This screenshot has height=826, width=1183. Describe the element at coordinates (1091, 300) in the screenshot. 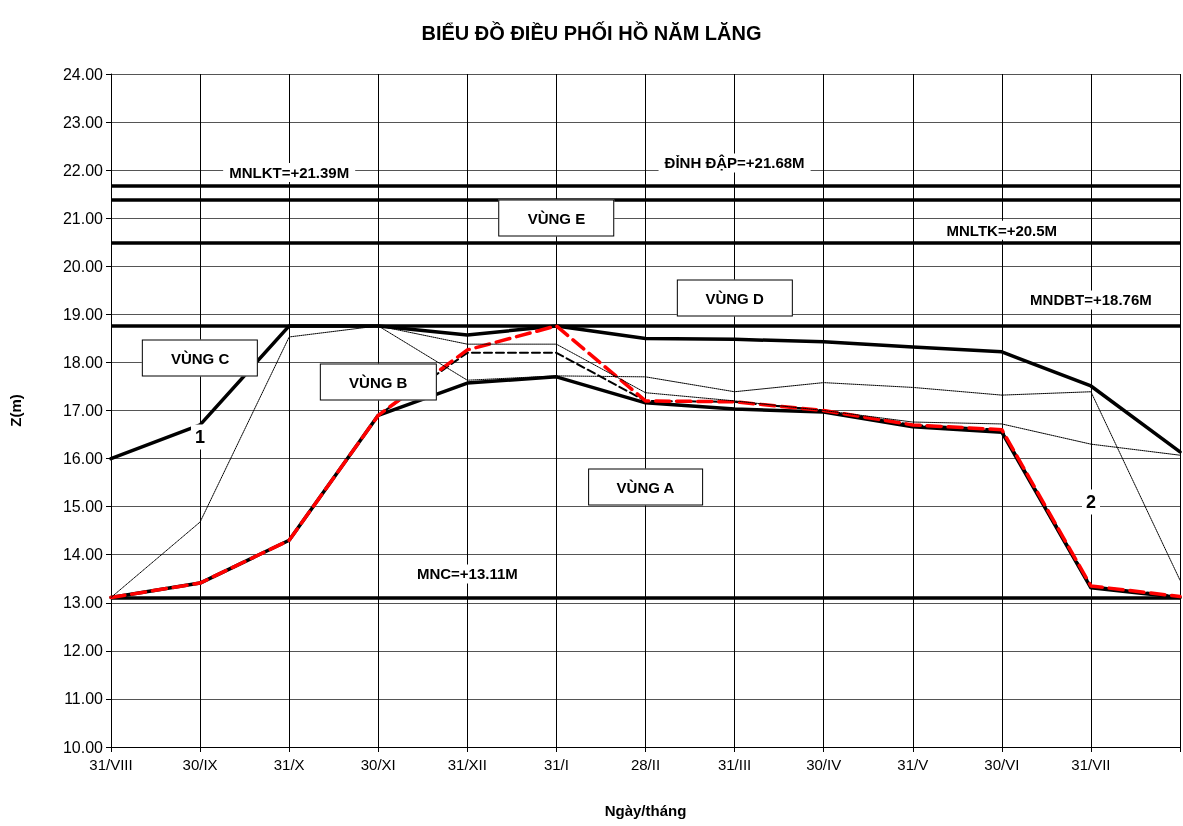

I see `ref-line-label: MNDBT=+18.76M` at that location.